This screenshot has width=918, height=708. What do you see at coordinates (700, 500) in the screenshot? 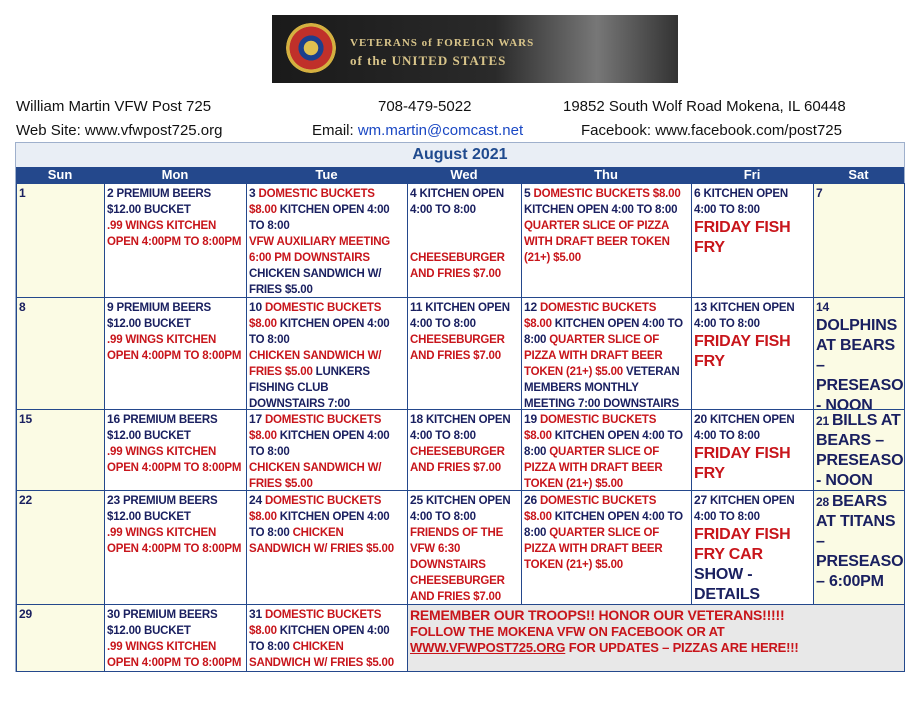
I see `day-number: 27` at bounding box center [700, 500].